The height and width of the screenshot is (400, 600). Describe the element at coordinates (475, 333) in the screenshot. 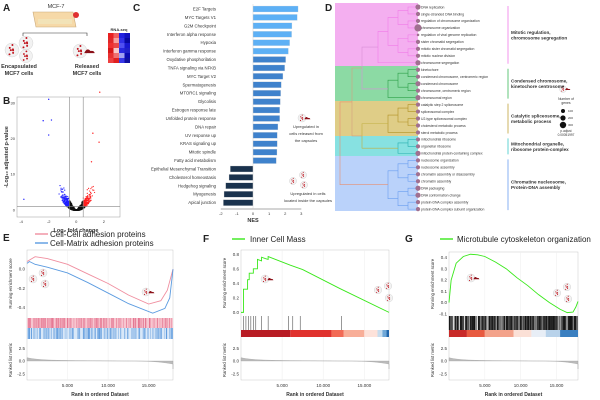

I see `rank-color-segment` at that location.